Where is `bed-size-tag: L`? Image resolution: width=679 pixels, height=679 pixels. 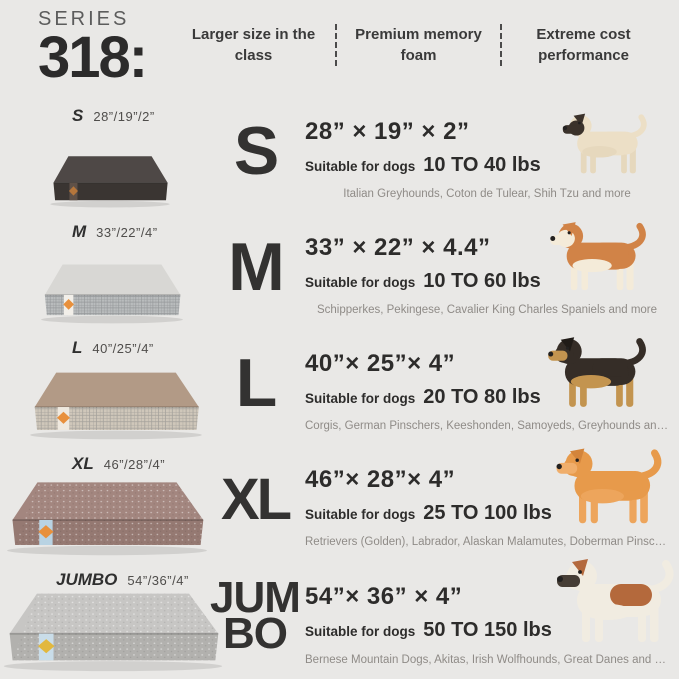 bed-size-tag: L is located at coordinates (77, 347).